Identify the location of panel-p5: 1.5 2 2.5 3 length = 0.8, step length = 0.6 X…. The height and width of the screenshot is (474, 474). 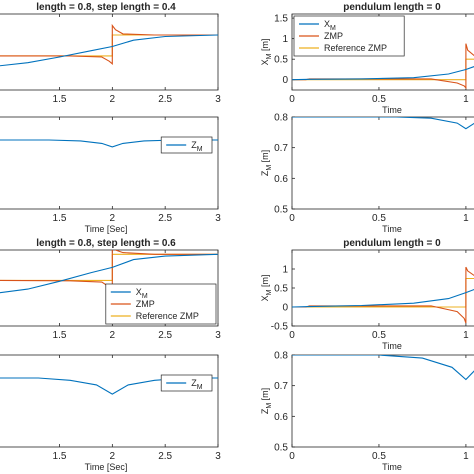
(110, 289).